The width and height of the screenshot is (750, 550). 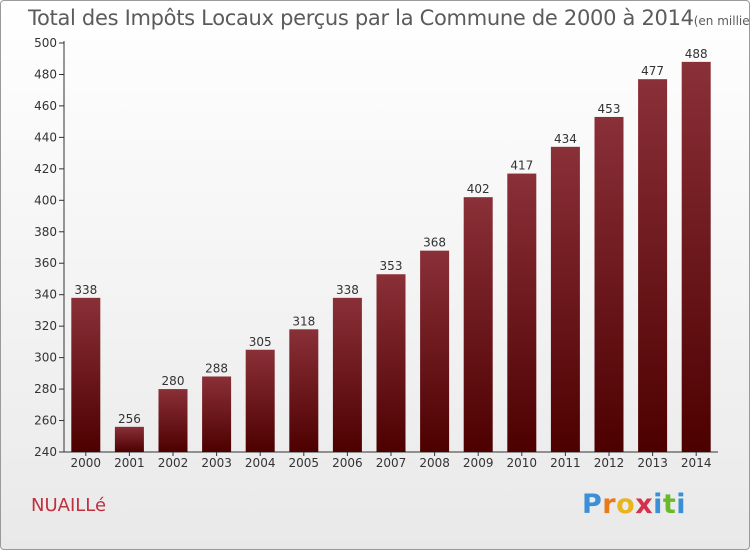 I want to click on data-label: 368, so click(x=434, y=243).